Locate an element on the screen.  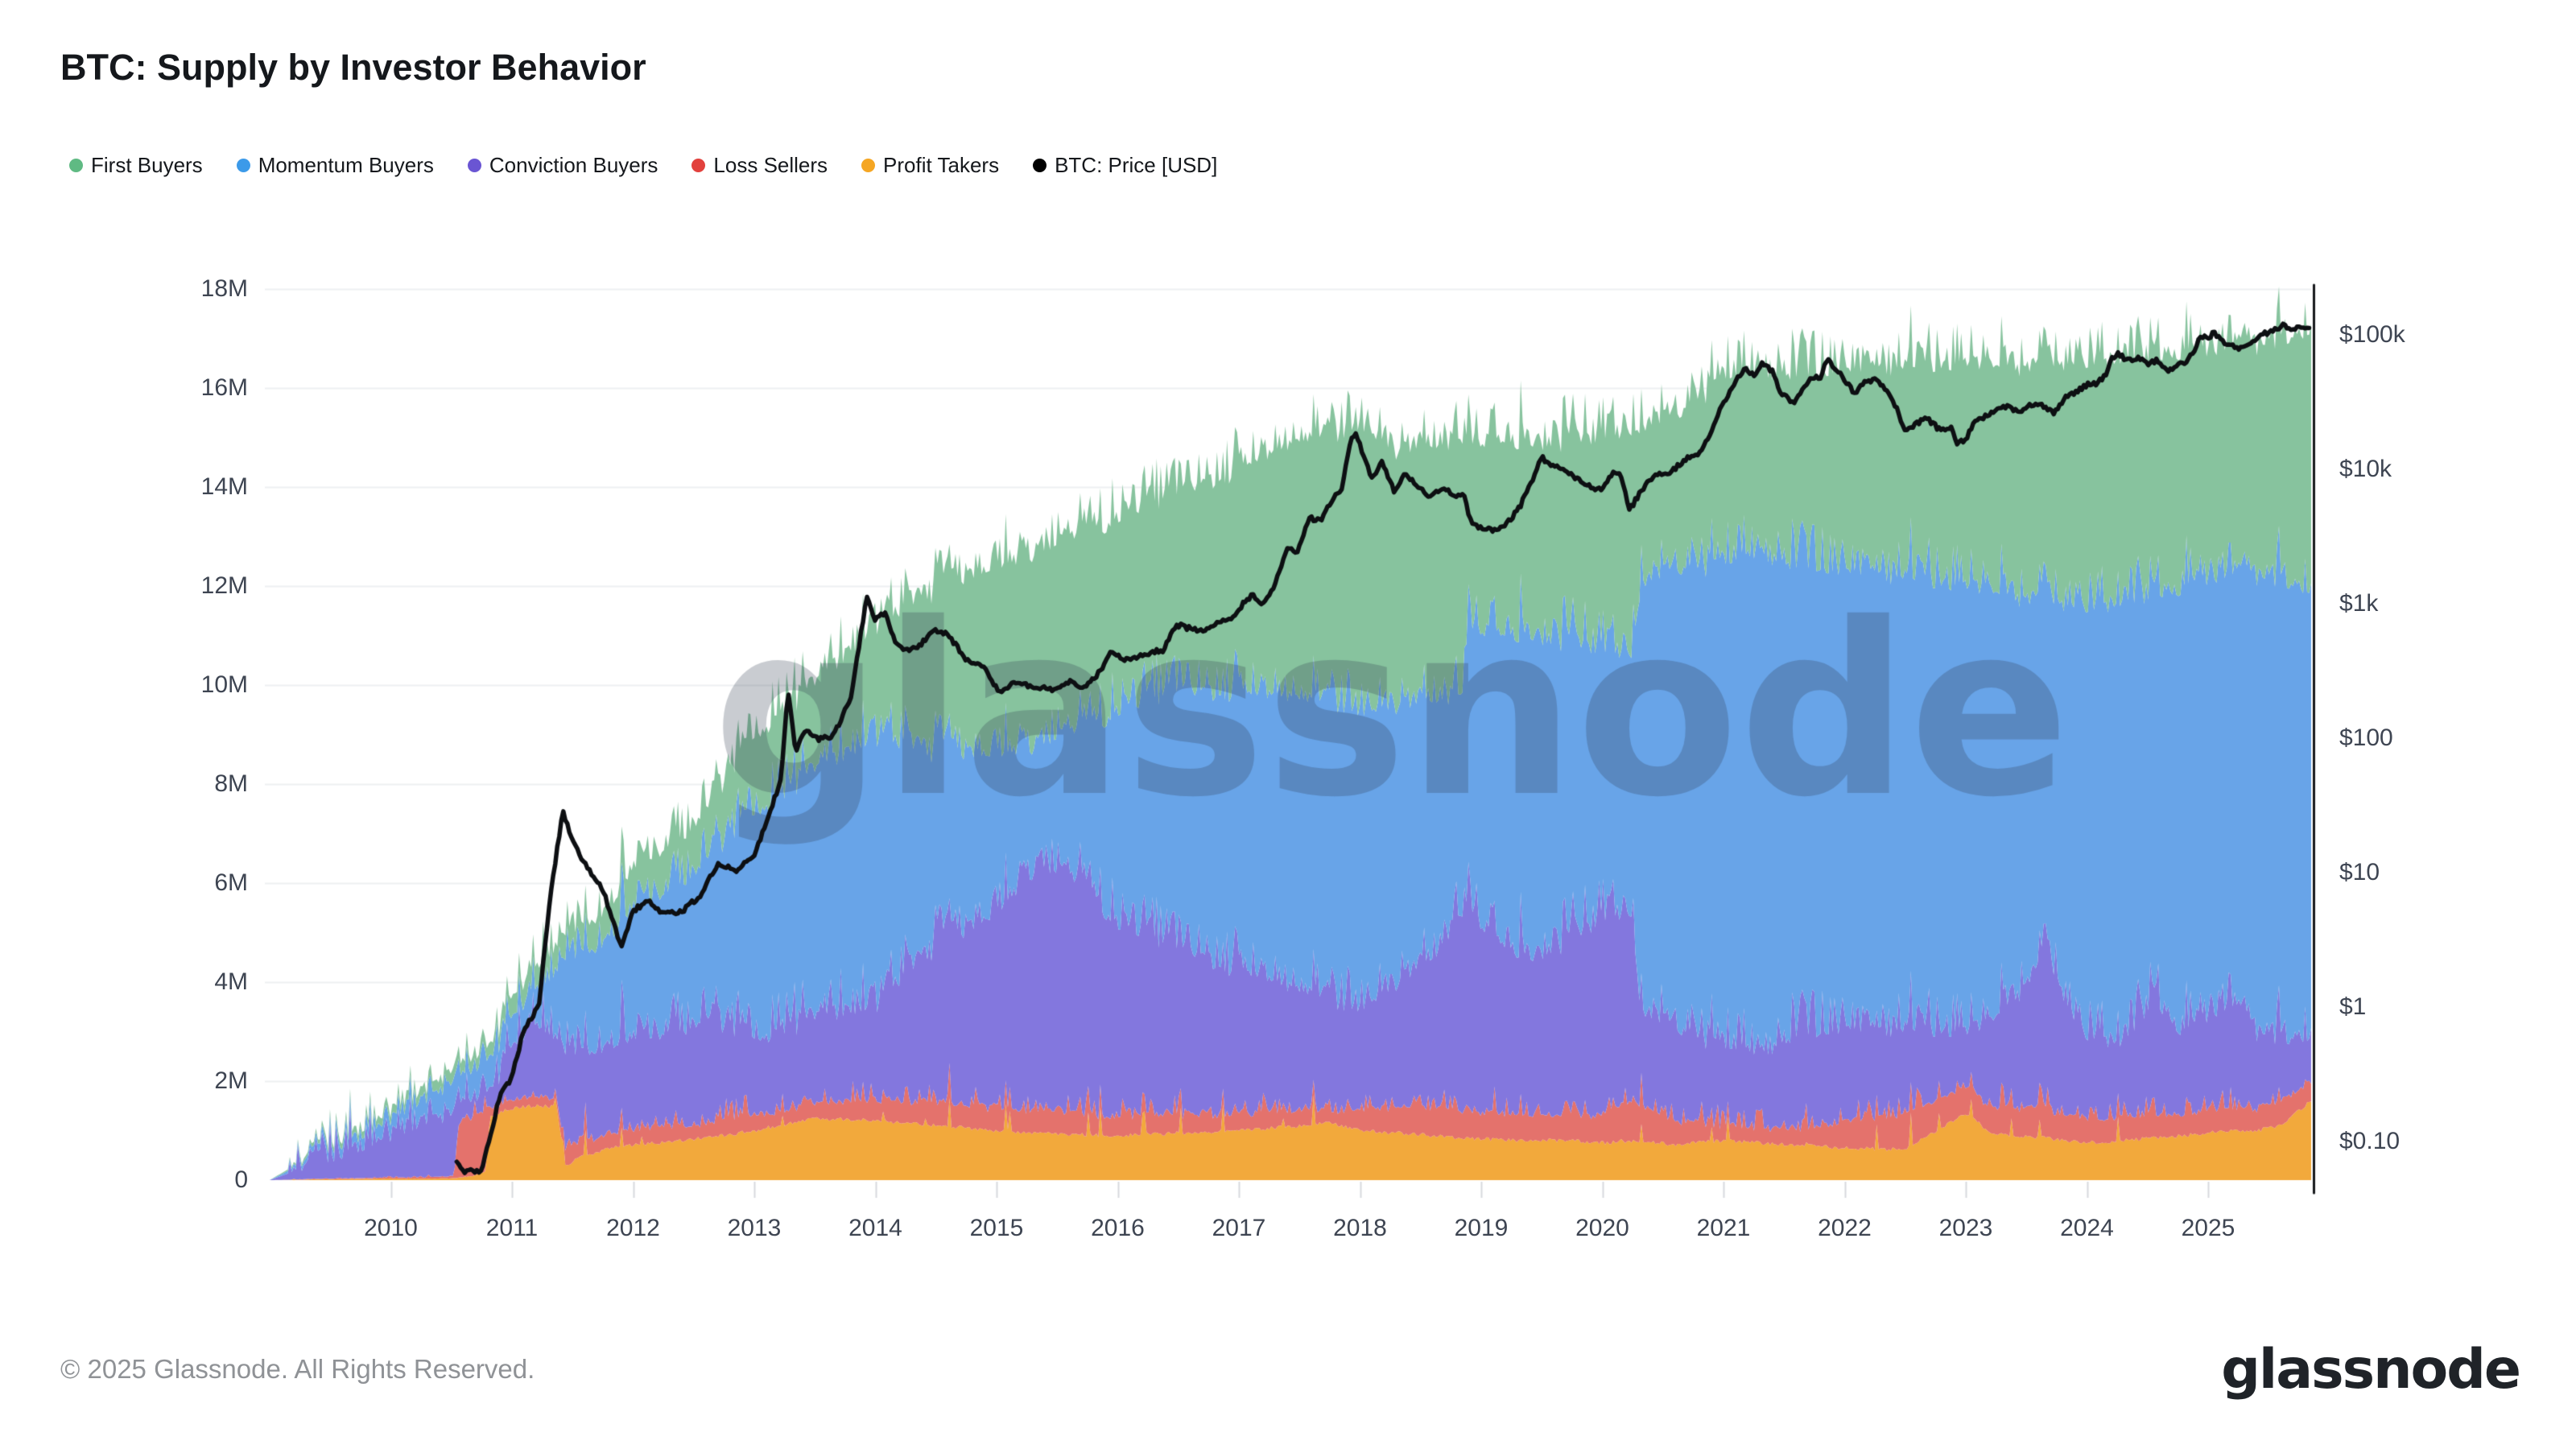
x-axis-tick-label: 2016 is located at coordinates (1118, 1228).